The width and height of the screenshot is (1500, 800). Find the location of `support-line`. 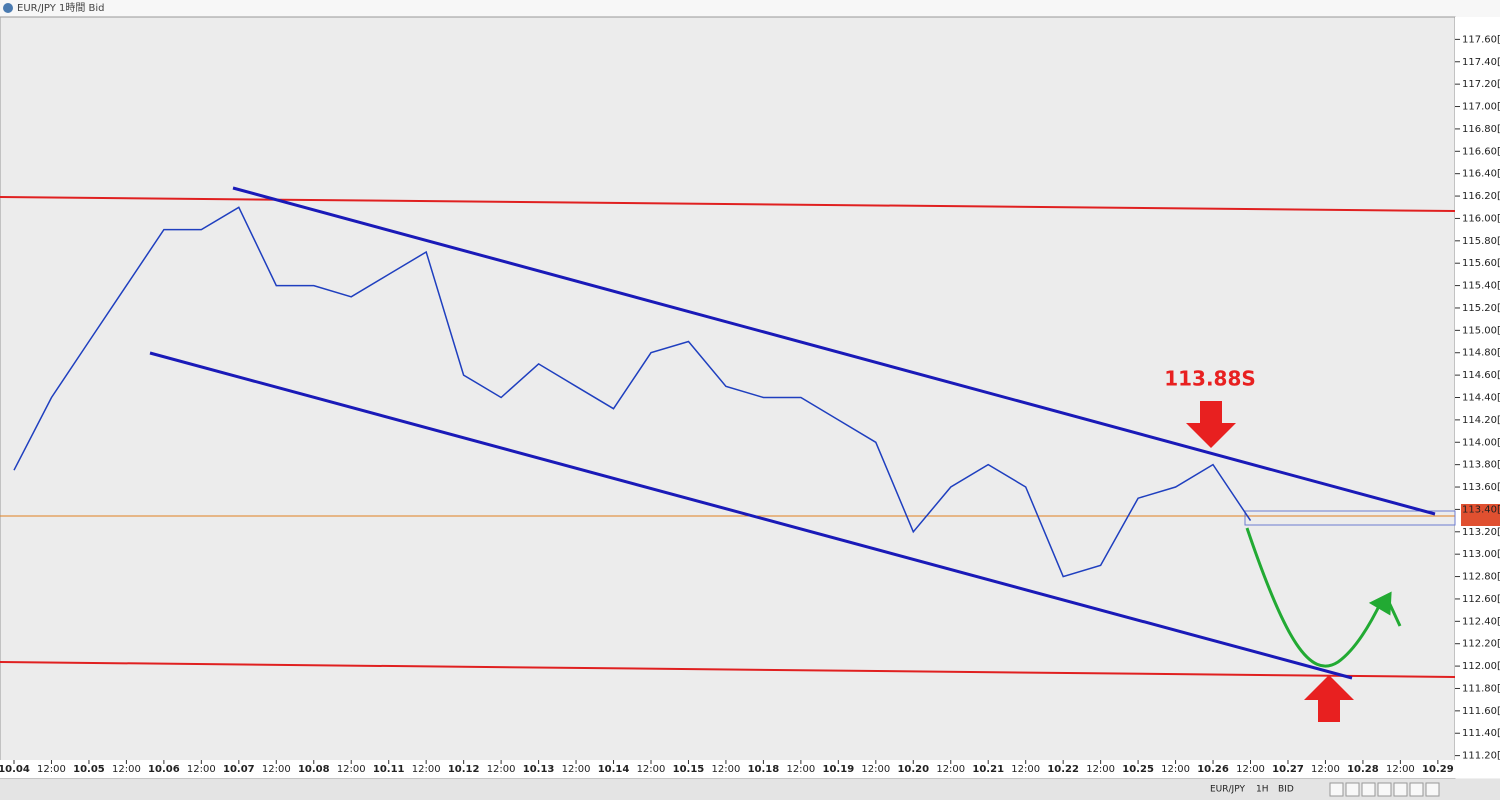

support-line is located at coordinates (728, 669).